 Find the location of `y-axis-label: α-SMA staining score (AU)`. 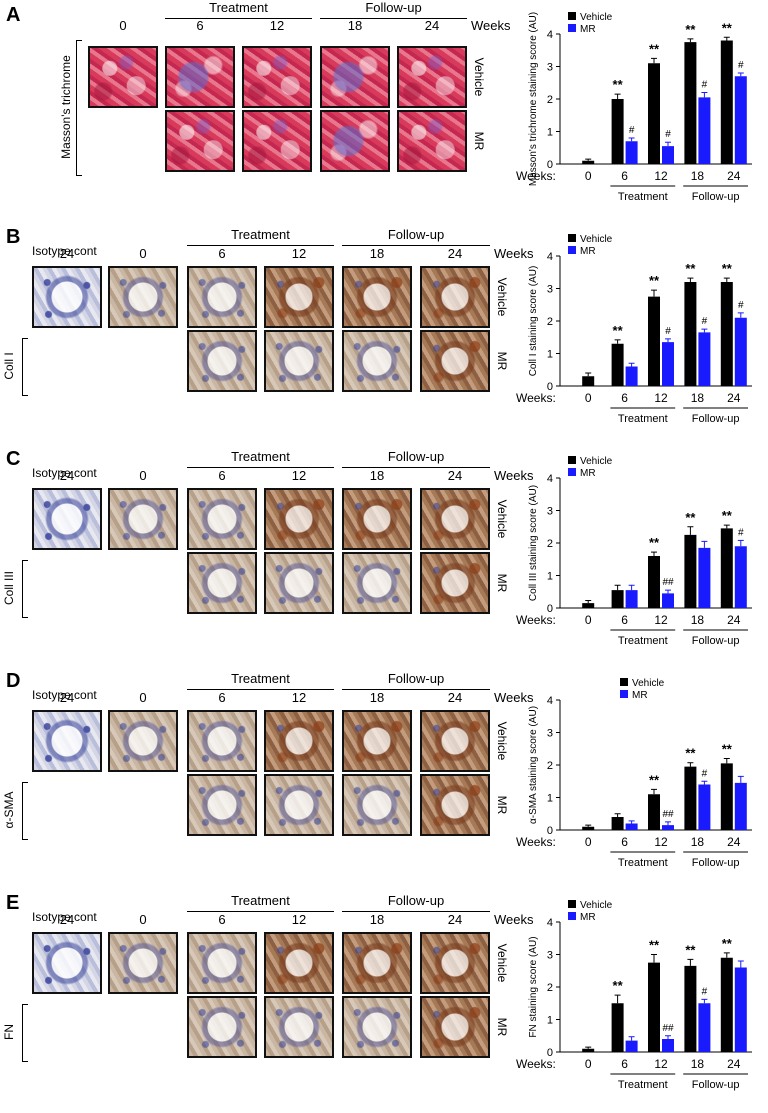

y-axis-label: α-SMA staining score (AU) is located at coordinates (533, 765).